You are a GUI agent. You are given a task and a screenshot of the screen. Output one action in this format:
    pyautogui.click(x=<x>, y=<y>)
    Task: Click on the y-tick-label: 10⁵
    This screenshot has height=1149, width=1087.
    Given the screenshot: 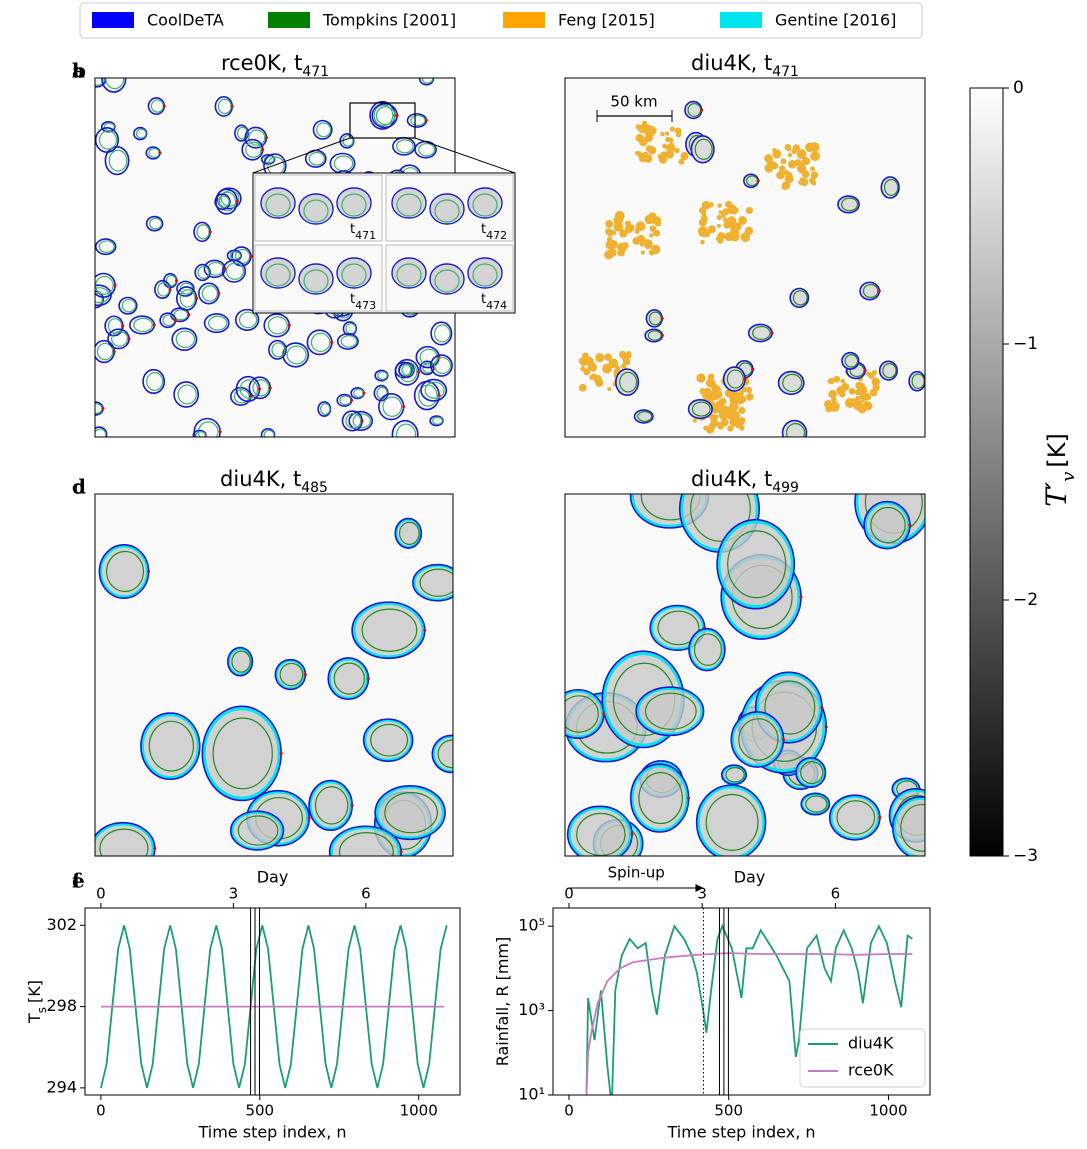 What is the action you would take?
    pyautogui.click(x=531, y=925)
    